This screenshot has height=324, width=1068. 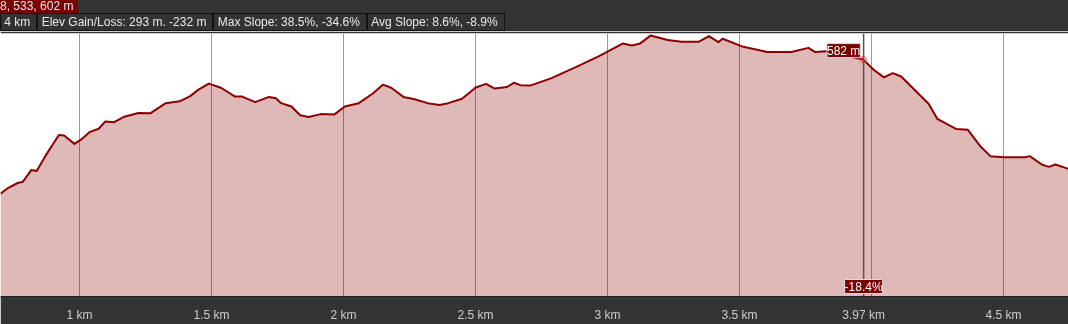 I want to click on text: Max Slope: 38.5%, -34.6%, so click(x=290, y=22).